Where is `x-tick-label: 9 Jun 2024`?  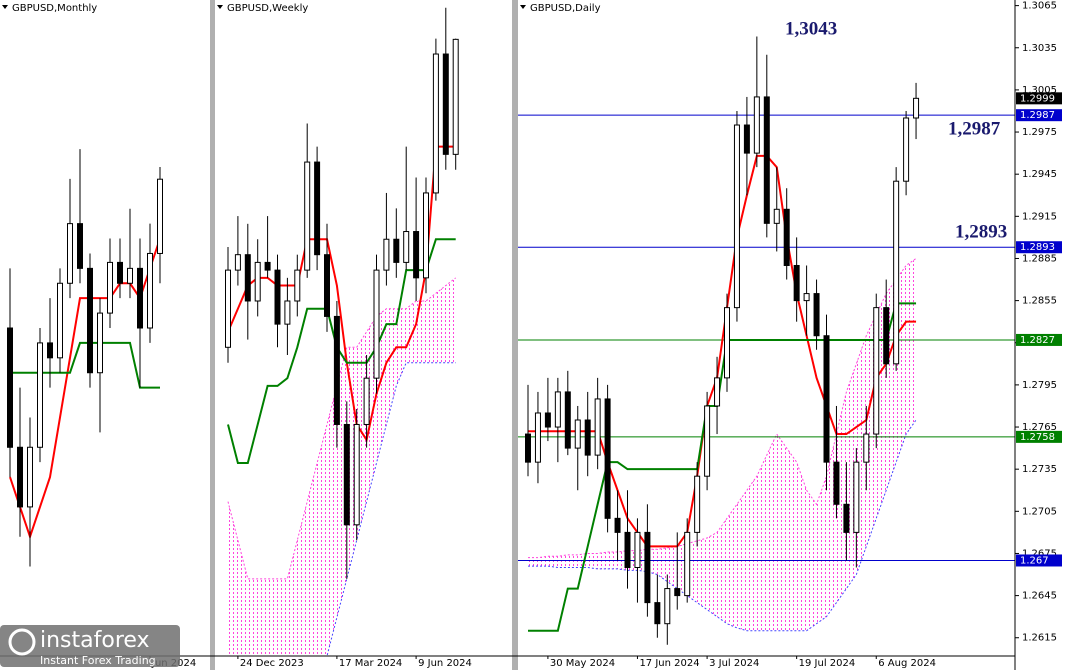 x-tick-label: 9 Jun 2024 is located at coordinates (445, 663).